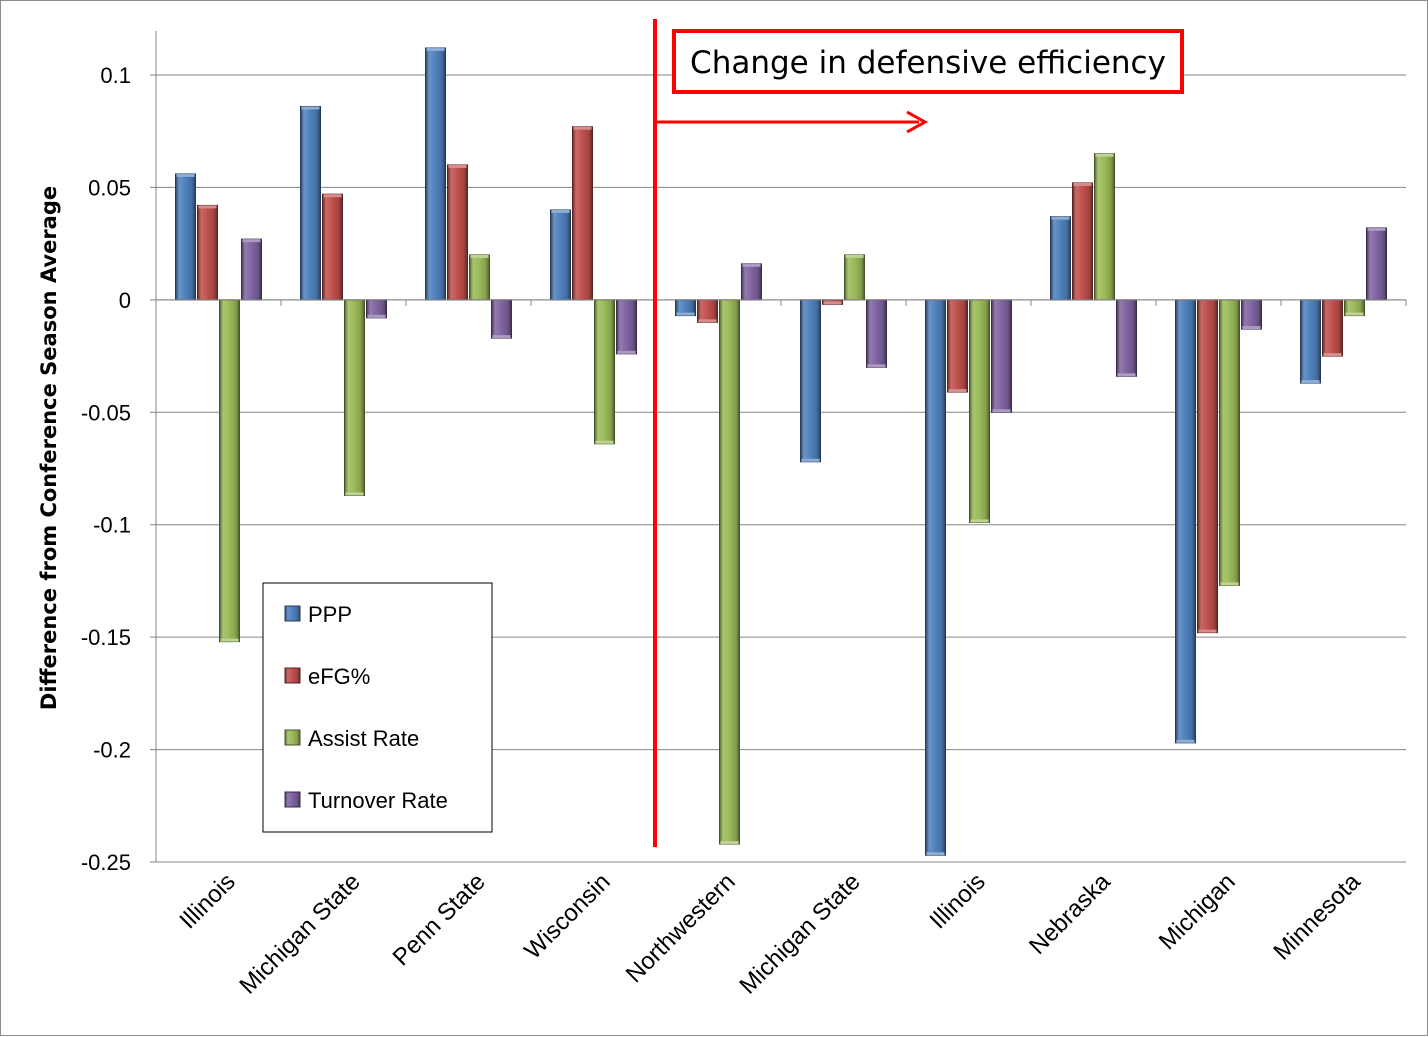 The height and width of the screenshot is (1037, 1428). I want to click on arrow-head-icon, so click(917, 122).